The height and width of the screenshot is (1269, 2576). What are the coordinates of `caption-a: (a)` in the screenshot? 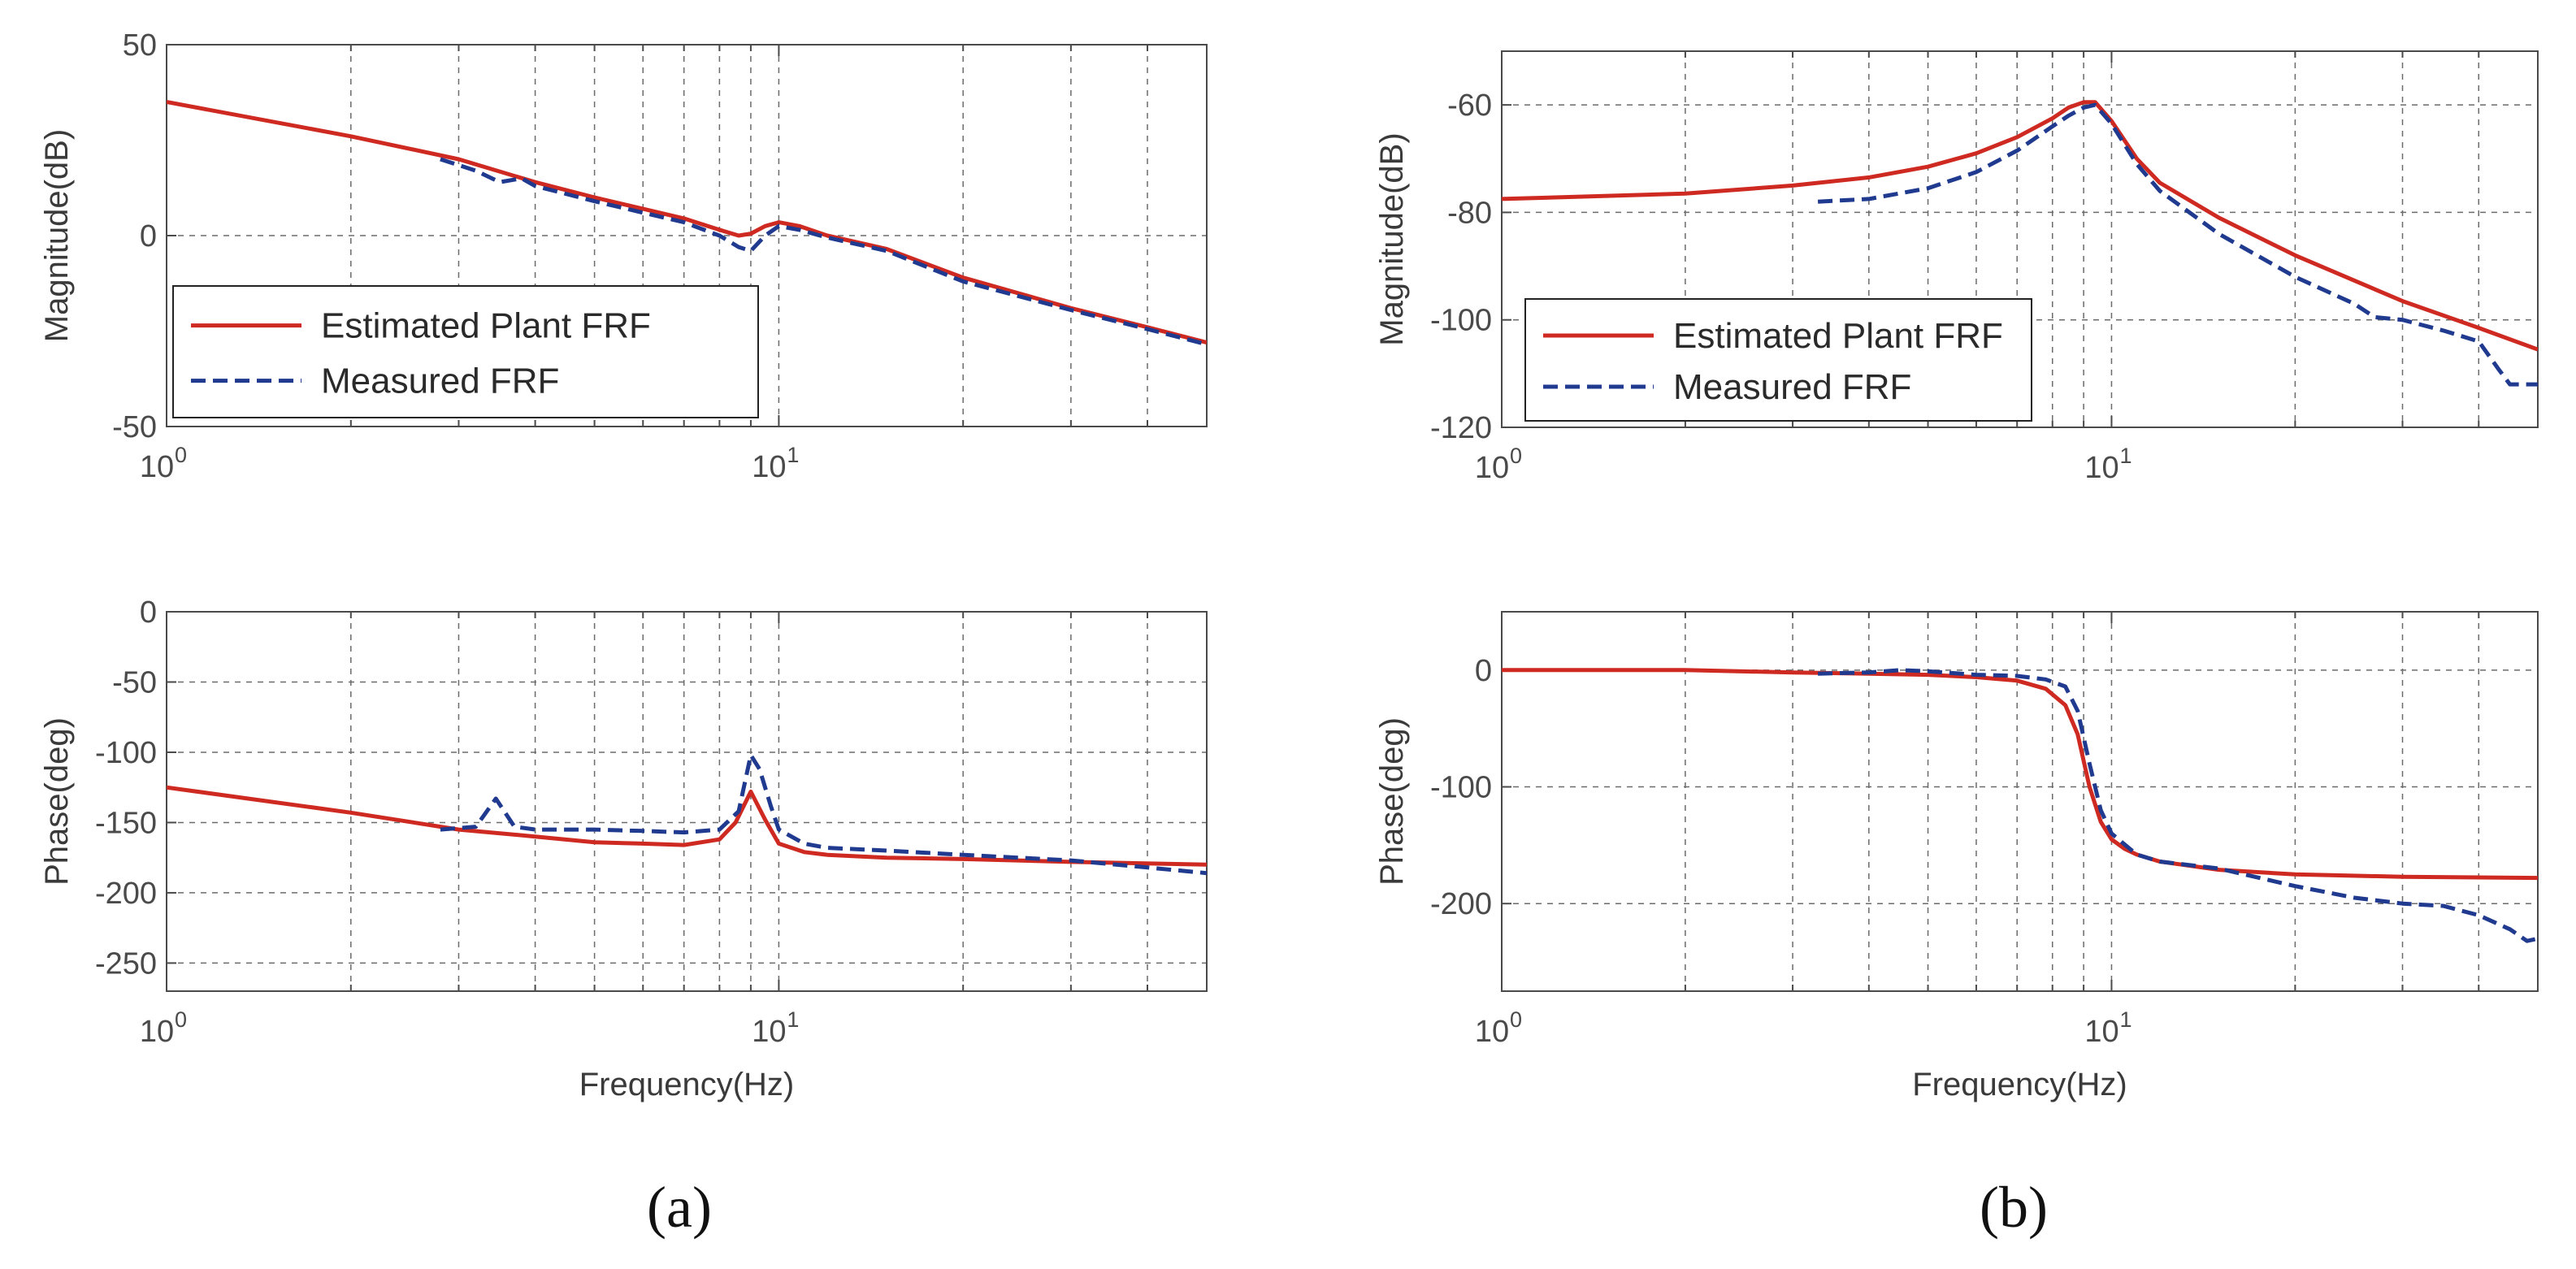 It's located at (679, 1207).